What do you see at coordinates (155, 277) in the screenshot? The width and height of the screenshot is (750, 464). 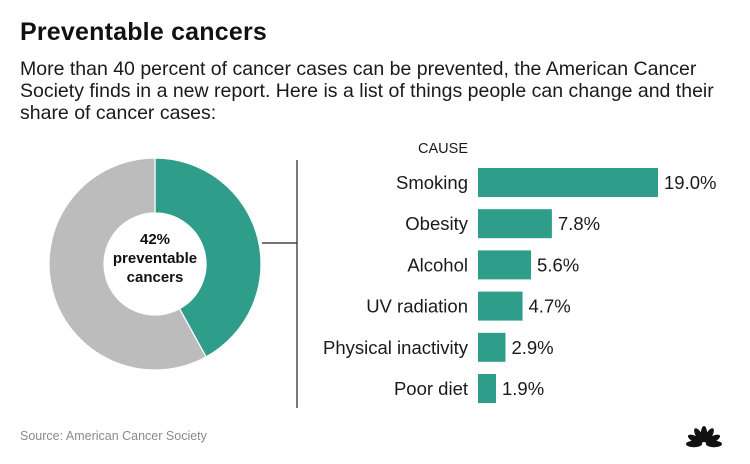 I see `donut-center-label: cancers` at bounding box center [155, 277].